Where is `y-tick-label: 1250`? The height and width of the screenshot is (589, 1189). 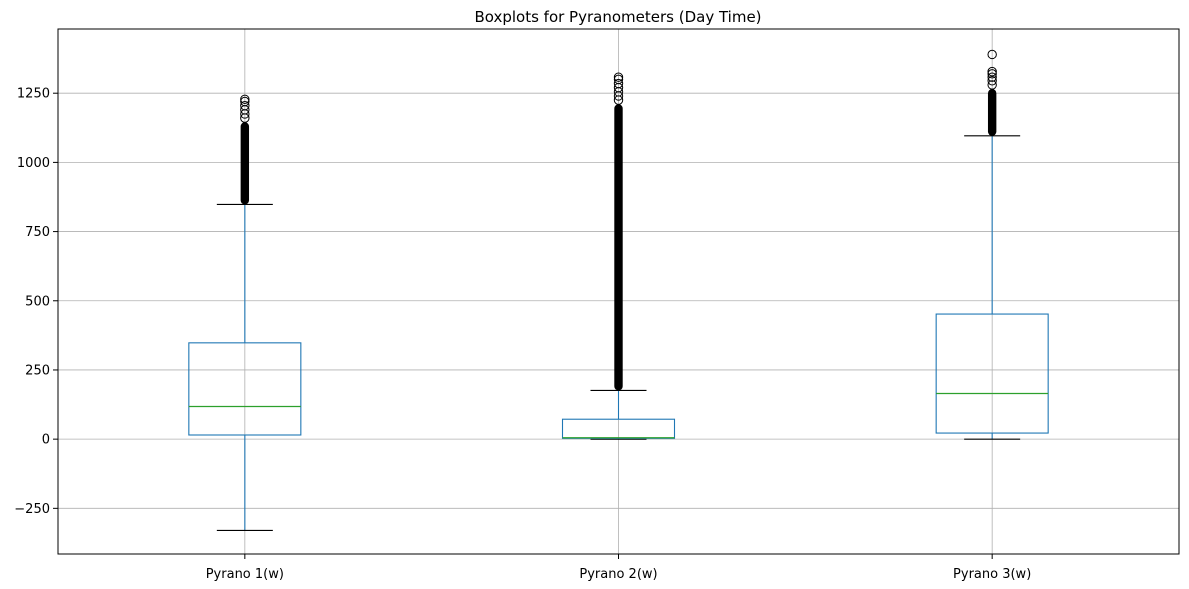
y-tick-label: 1250 is located at coordinates (33, 94).